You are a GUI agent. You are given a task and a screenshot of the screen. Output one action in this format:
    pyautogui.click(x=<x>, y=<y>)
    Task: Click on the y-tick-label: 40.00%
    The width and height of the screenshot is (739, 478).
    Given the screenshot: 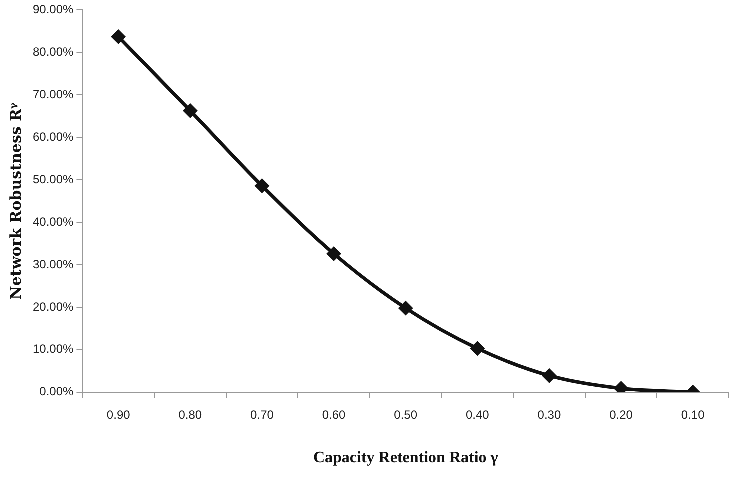 What is the action you would take?
    pyautogui.click(x=53, y=221)
    